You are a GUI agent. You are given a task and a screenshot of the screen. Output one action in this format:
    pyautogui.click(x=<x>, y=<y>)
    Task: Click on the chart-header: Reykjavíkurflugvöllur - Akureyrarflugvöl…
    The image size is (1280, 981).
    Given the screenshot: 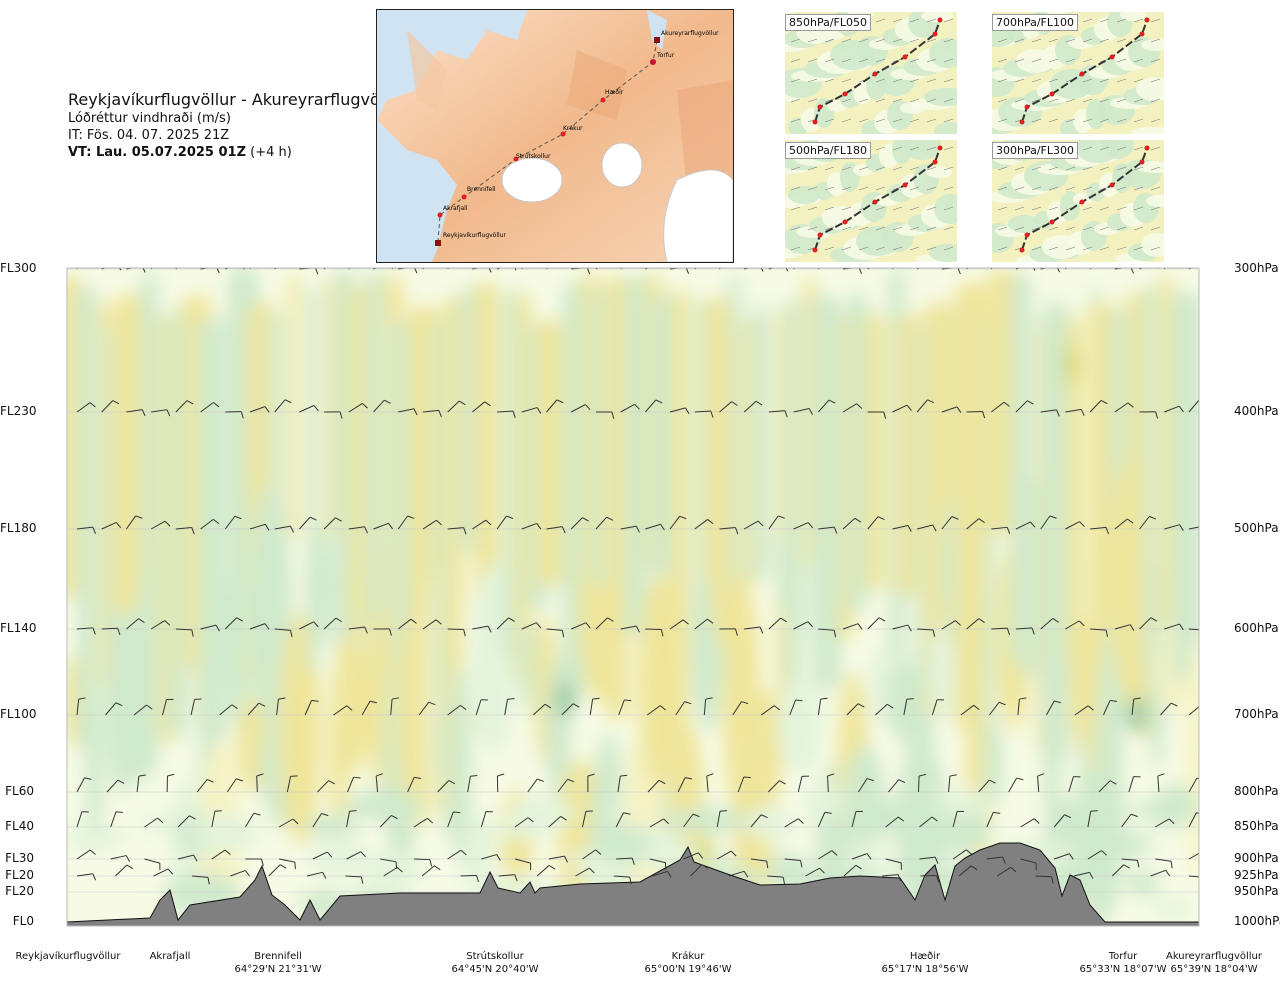 What is the action you would take?
    pyautogui.click(x=236, y=125)
    